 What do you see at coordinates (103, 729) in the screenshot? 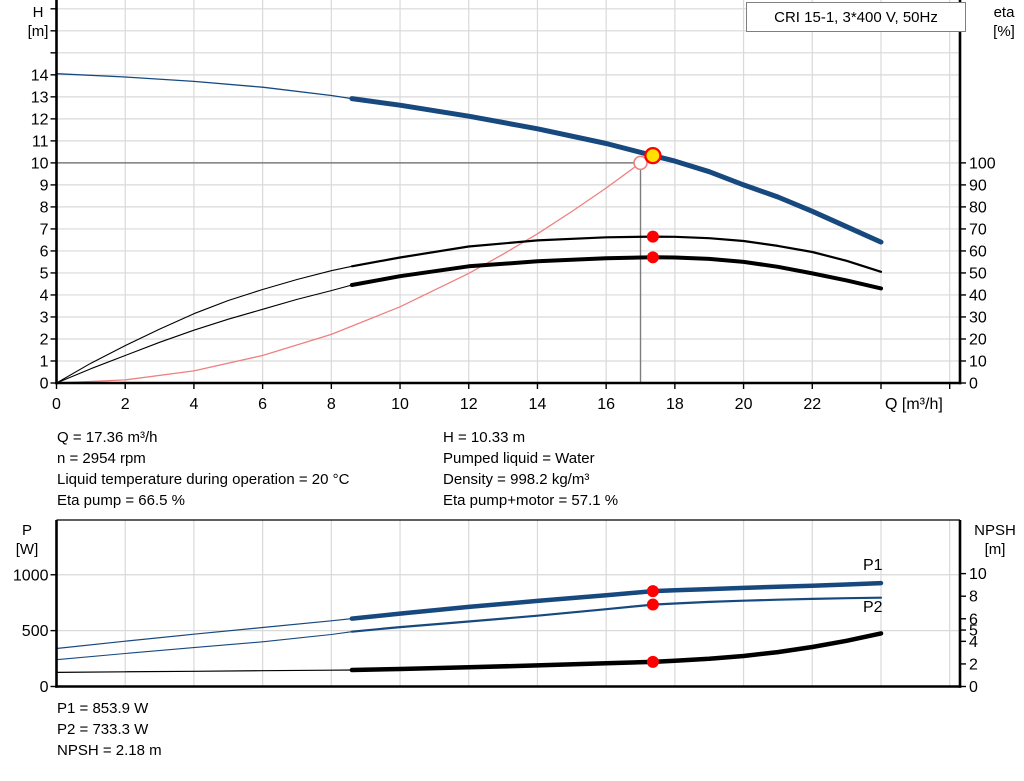
I see `result-line-p2: P2 = 733.3 W` at bounding box center [103, 729].